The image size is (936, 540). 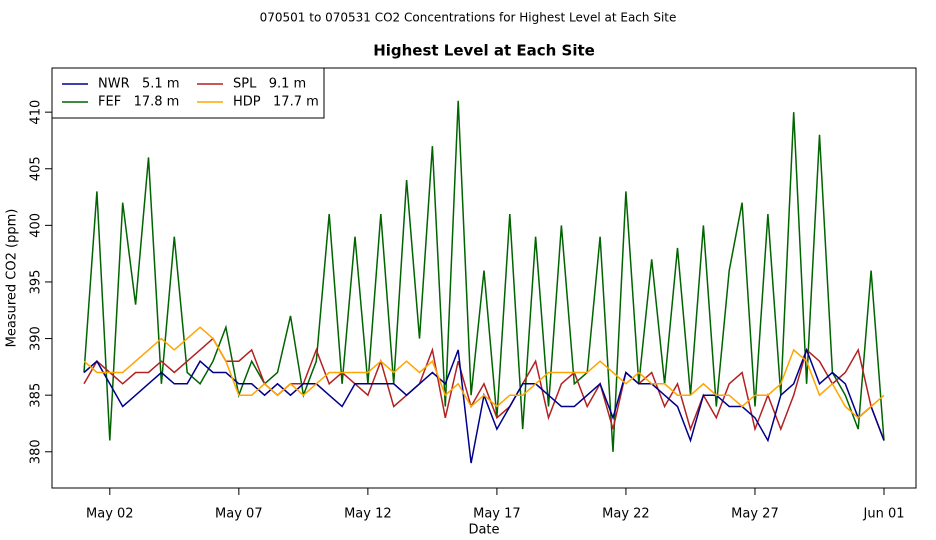 I want to click on legend-label: HDP 17.7 m, so click(x=276, y=102).